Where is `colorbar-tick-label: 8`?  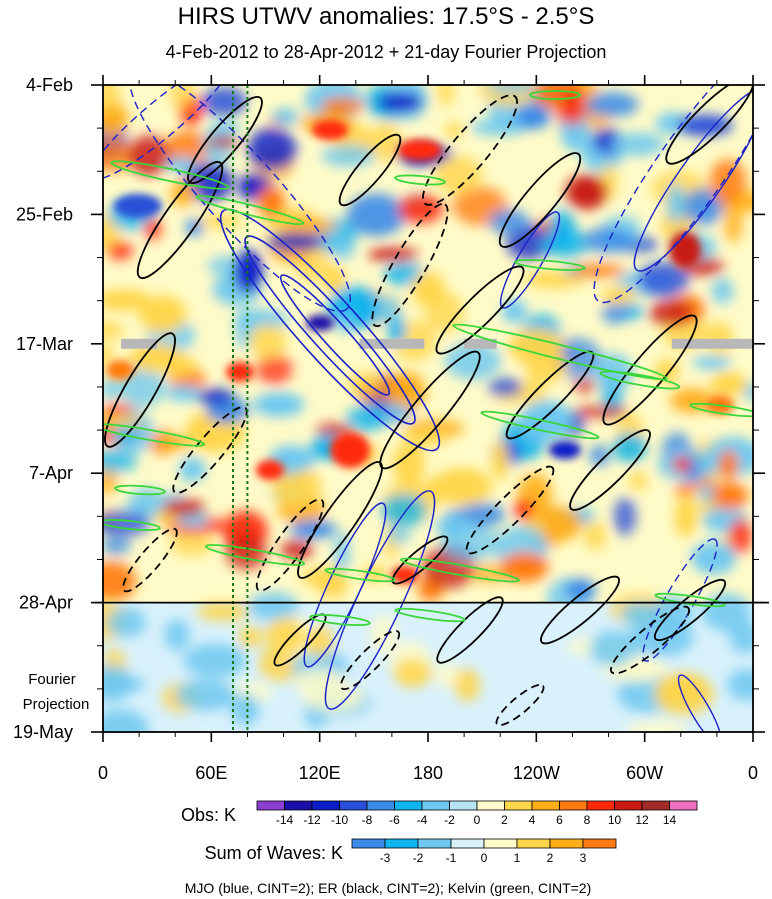 colorbar-tick-label: 8 is located at coordinates (587, 820).